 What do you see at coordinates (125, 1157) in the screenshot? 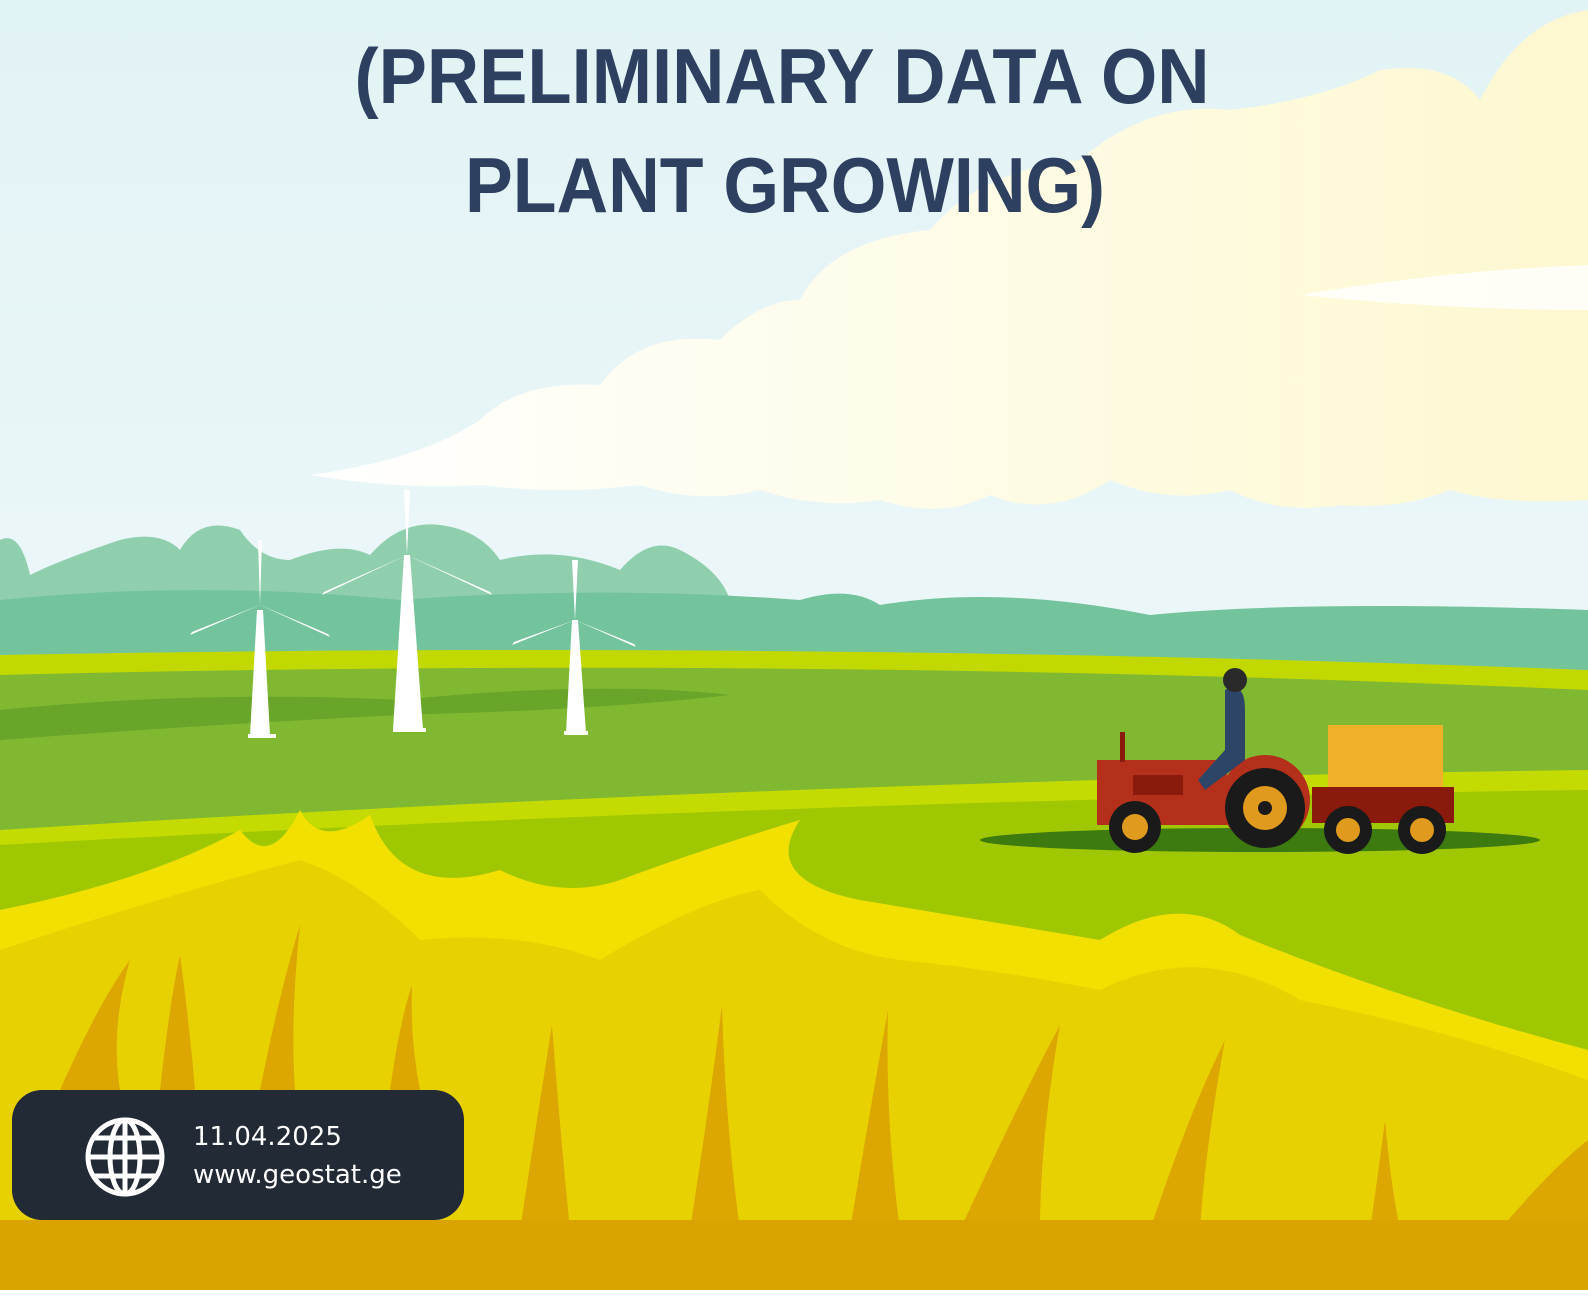
I see `globe-icon` at bounding box center [125, 1157].